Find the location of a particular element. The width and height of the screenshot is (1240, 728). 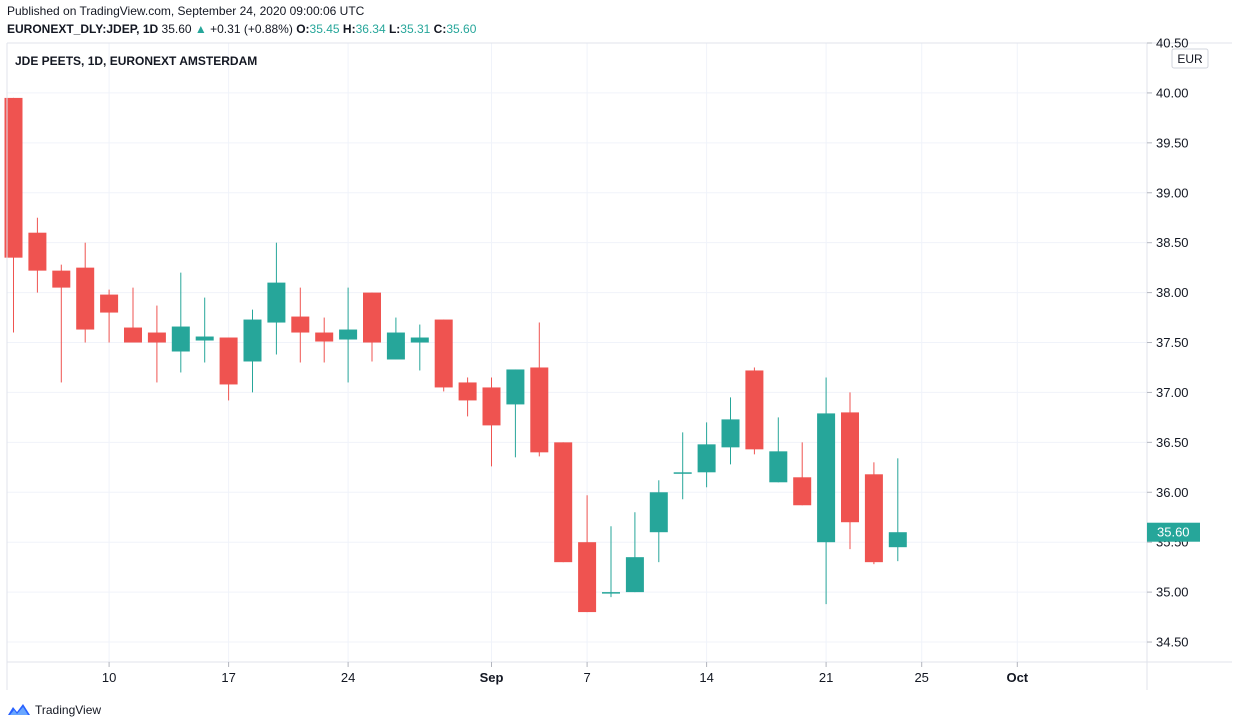

y-tick-label: 39.50 is located at coordinates (1172, 142).